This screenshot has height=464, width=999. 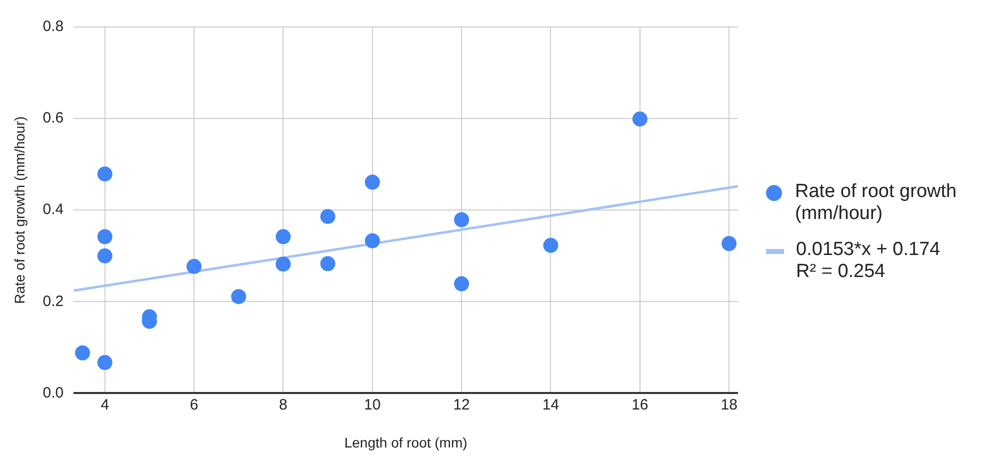 What do you see at coordinates (729, 405) in the screenshot?
I see `x-tick-label: 18` at bounding box center [729, 405].